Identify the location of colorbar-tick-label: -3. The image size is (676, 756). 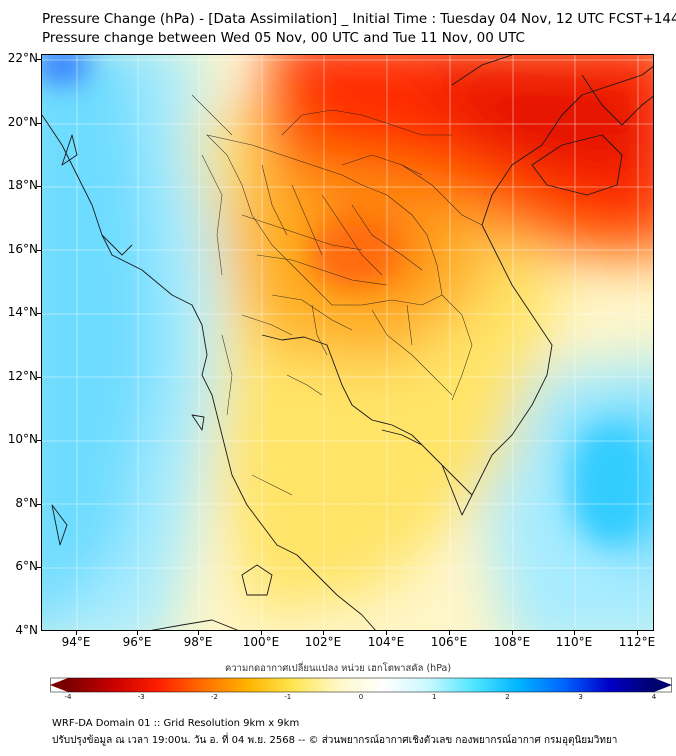
(141, 697).